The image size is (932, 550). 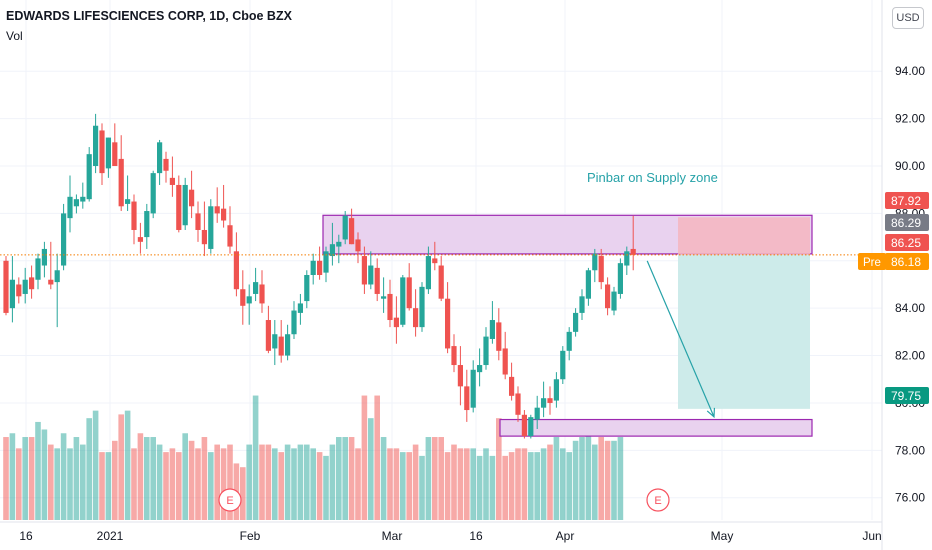 What do you see at coordinates (872, 263) in the screenshot?
I see `pre-label: Pre` at bounding box center [872, 263].